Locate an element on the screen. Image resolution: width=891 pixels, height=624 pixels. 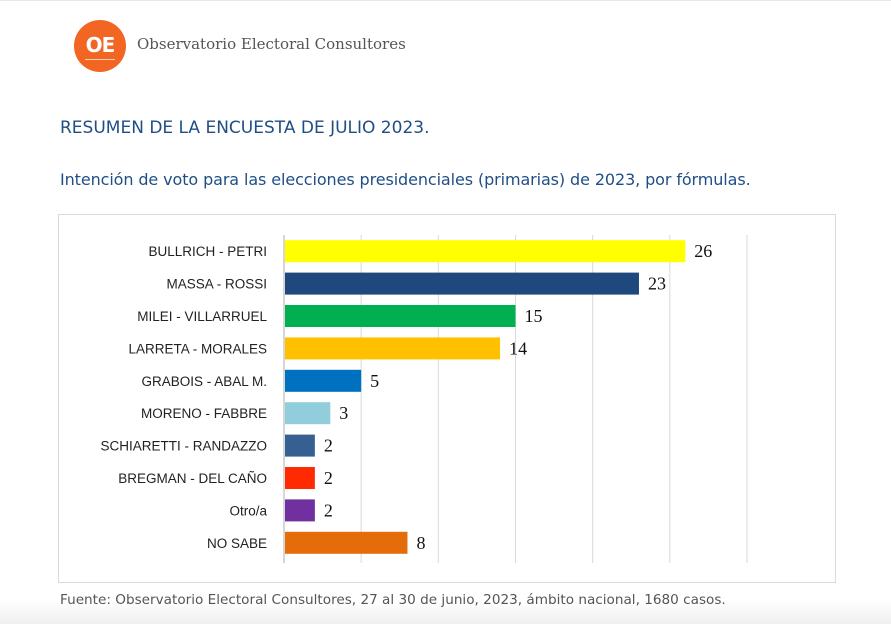
brand-logo: OE is located at coordinates (100, 46).